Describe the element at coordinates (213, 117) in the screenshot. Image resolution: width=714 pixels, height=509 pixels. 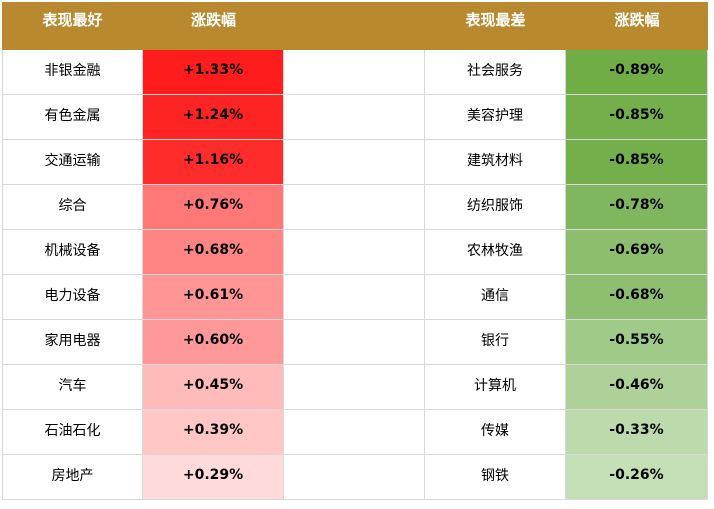
I see `change-cell: +1.24%` at that location.